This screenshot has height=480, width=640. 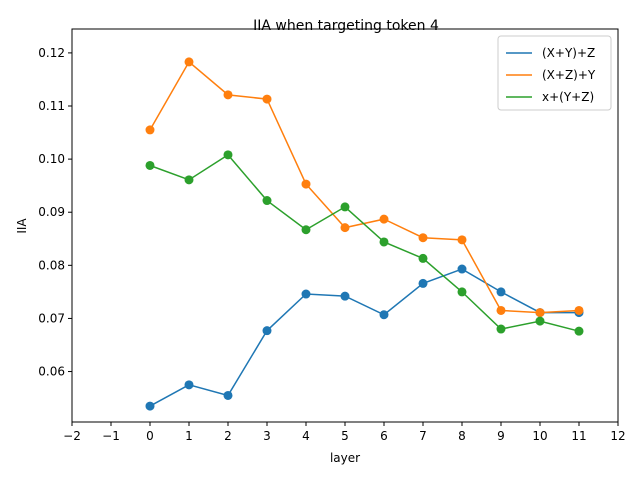 What do you see at coordinates (111, 436) in the screenshot?
I see `x-tick-label: −1` at bounding box center [111, 436].